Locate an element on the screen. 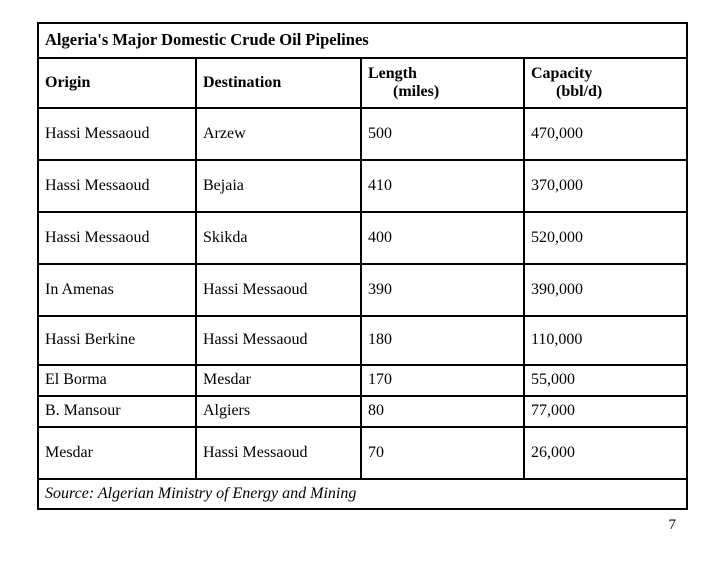 The height and width of the screenshot is (567, 720). cell-origin: Mesdar is located at coordinates (117, 453).